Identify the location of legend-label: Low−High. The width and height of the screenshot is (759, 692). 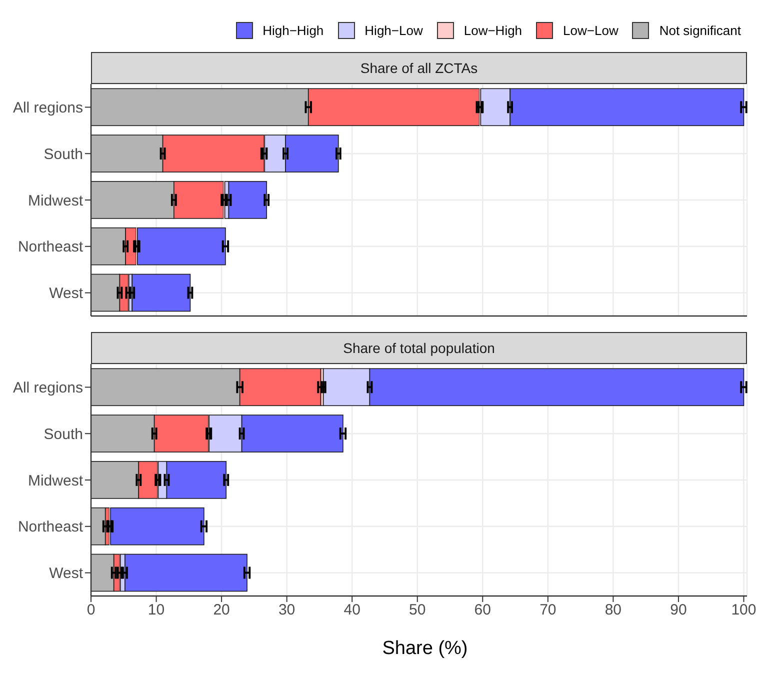
(493, 30).